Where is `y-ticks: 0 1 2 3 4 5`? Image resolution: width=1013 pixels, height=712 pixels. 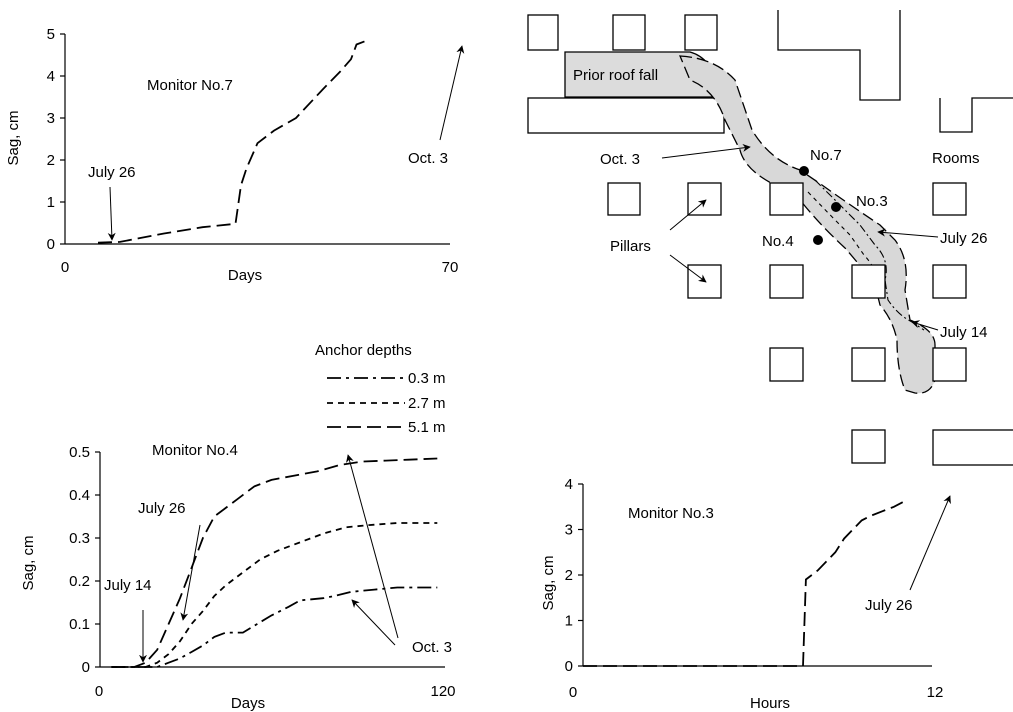 y-ticks: 0 1 2 3 4 5 is located at coordinates (56, 139).